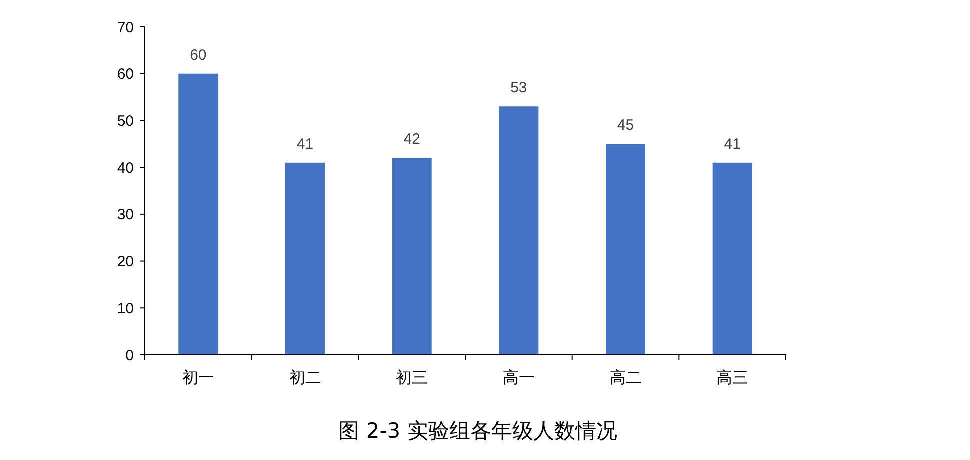  What do you see at coordinates (518, 377) in the screenshot?
I see `x-tick-label: 高一` at bounding box center [518, 377].